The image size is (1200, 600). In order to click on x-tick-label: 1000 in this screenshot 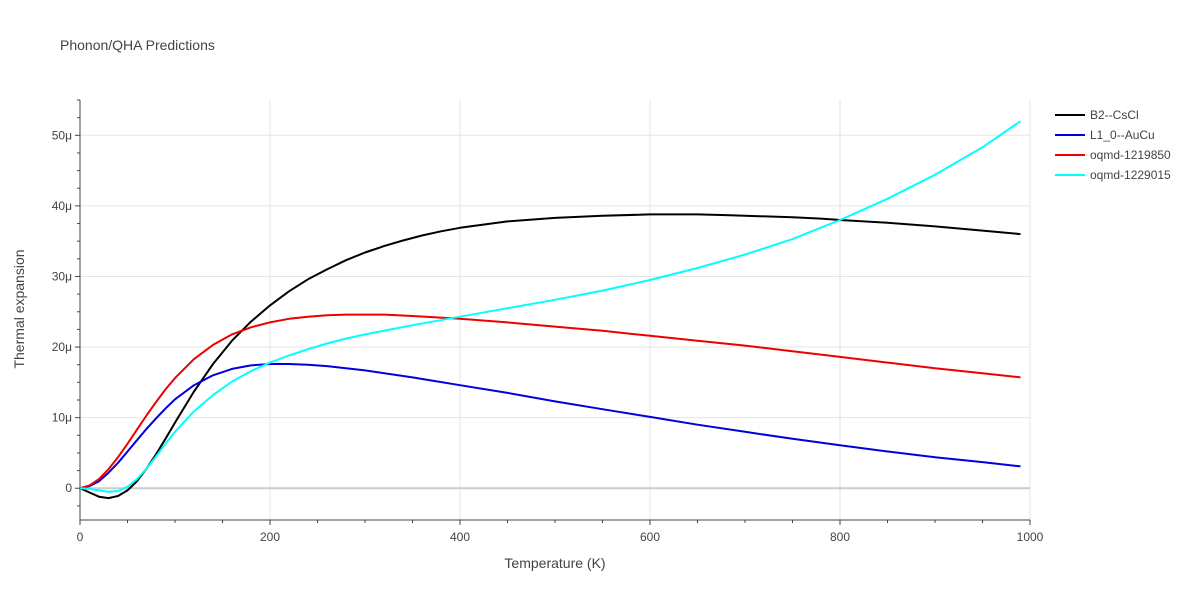, I will do `click(1030, 537)`.